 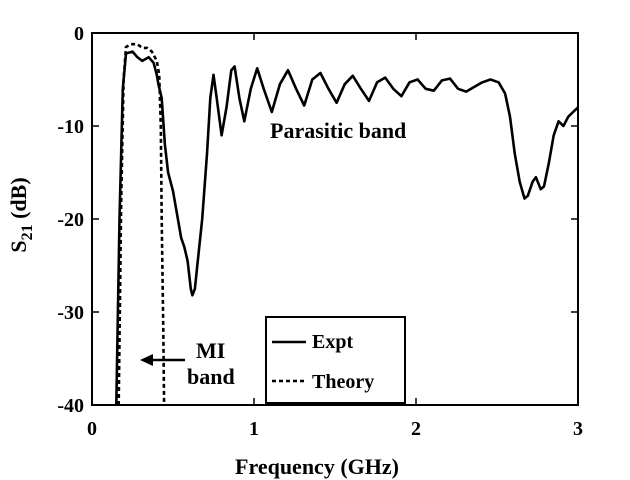 I want to click on y-axis-title: S21 (dB), so click(x=21, y=214).